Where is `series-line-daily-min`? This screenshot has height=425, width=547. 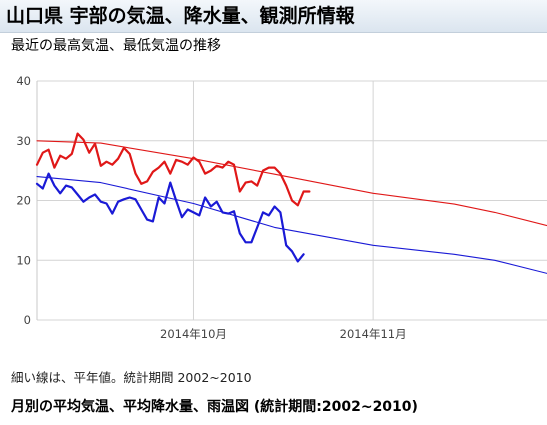
series-line-daily-min is located at coordinates (170, 217).